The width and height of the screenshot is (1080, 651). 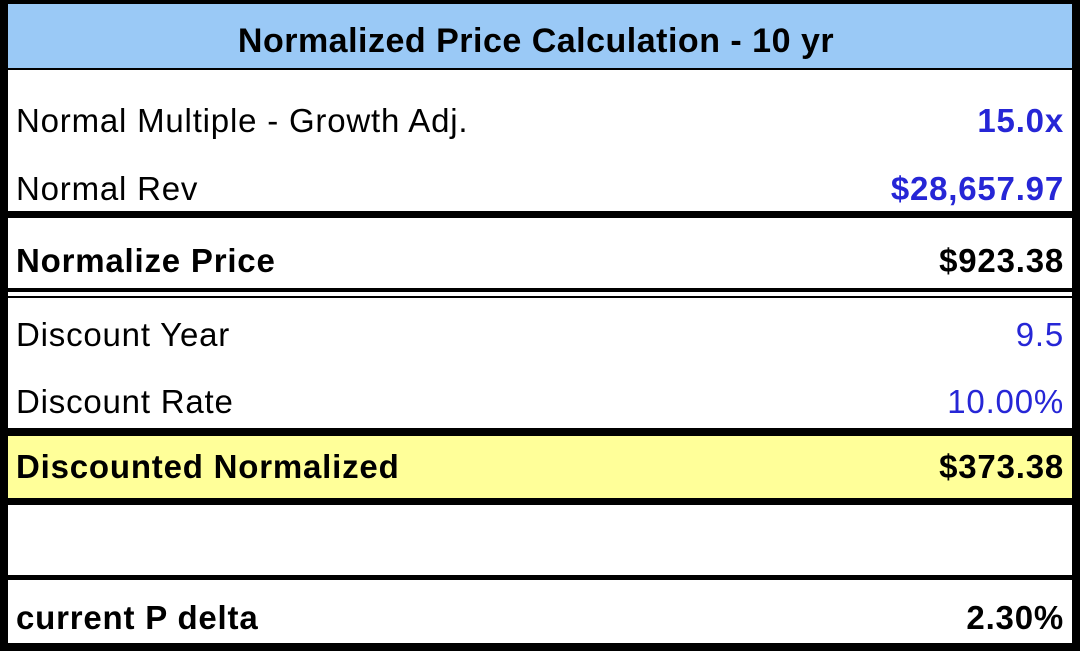 I want to click on table-header-cell: Normalized Price Calculation - 10 yr, so click(x=540, y=37).